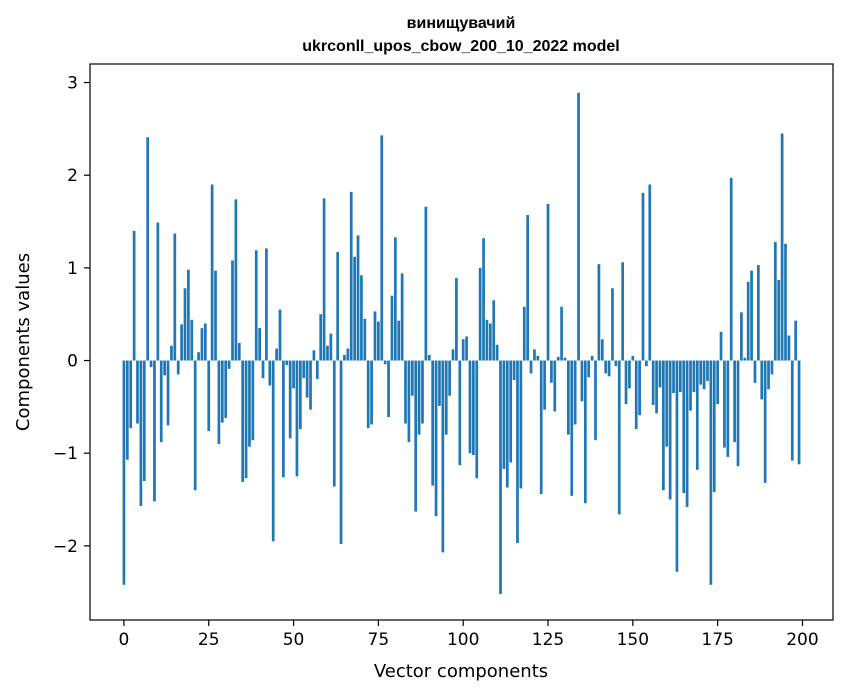 The width and height of the screenshot is (847, 696). What do you see at coordinates (72, 84) in the screenshot?
I see `y-tick-label: 3` at bounding box center [72, 84].